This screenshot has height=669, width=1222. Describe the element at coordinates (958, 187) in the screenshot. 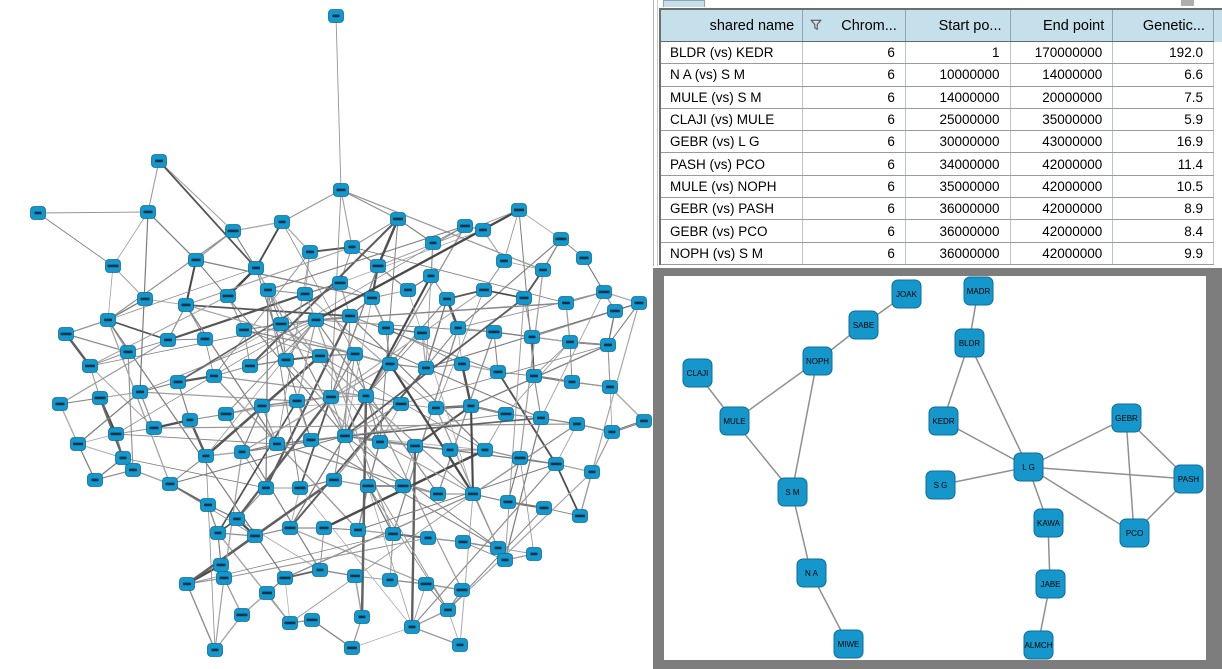

I see `cell-start-position: 35000000` at that location.